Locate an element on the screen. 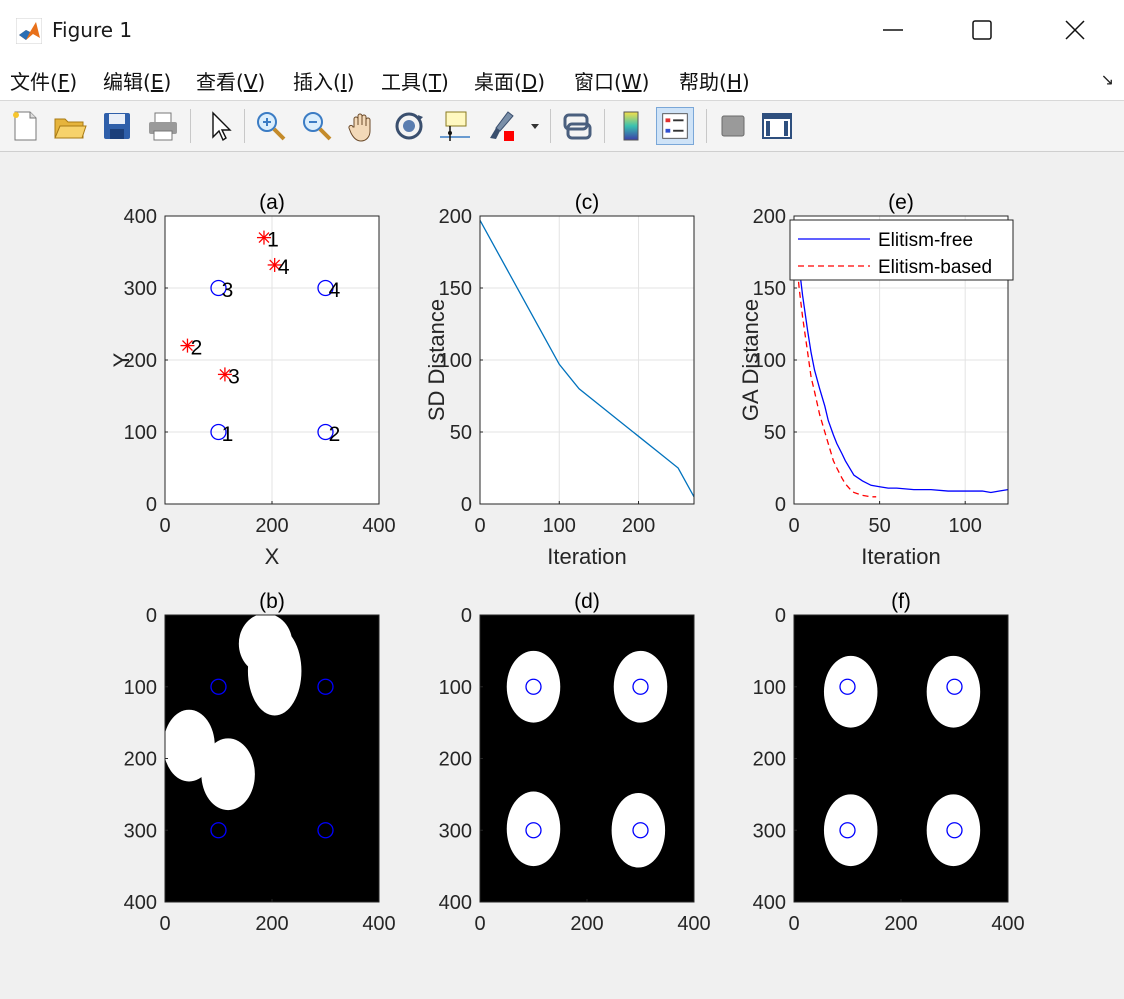  dock-arrow-icon: ↘ is located at coordinates (1107, 79).